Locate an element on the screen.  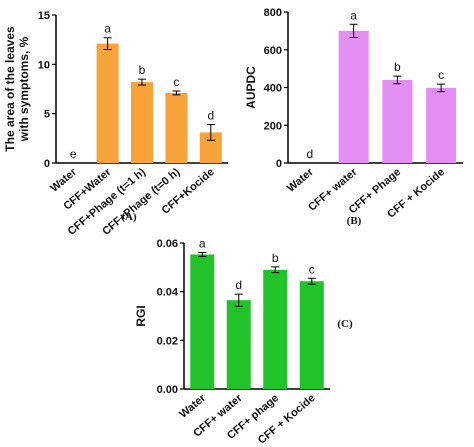
y-tick-label: 0.00 is located at coordinates (167, 390).